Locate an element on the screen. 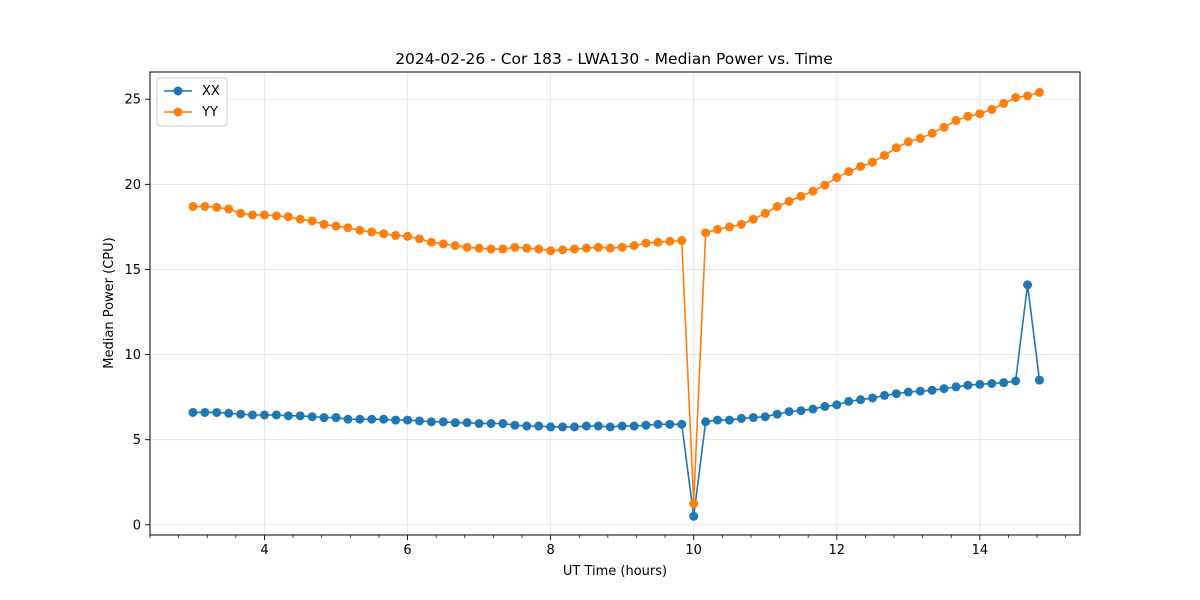  legend-label-xx: XX is located at coordinates (211, 91).